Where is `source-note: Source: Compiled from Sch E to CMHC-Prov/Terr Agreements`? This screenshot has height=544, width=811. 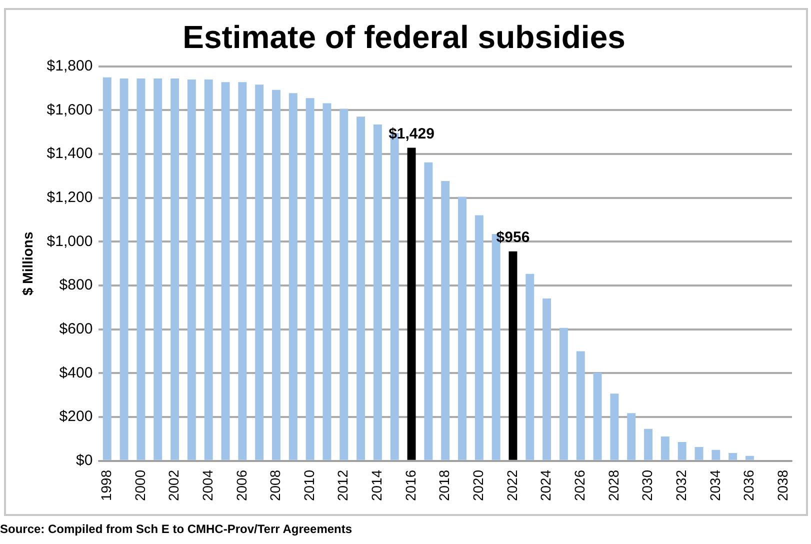
source-note: Source: Compiled from Sch E to CMHC-Prov/Terr Agreements is located at coordinates (176, 529).